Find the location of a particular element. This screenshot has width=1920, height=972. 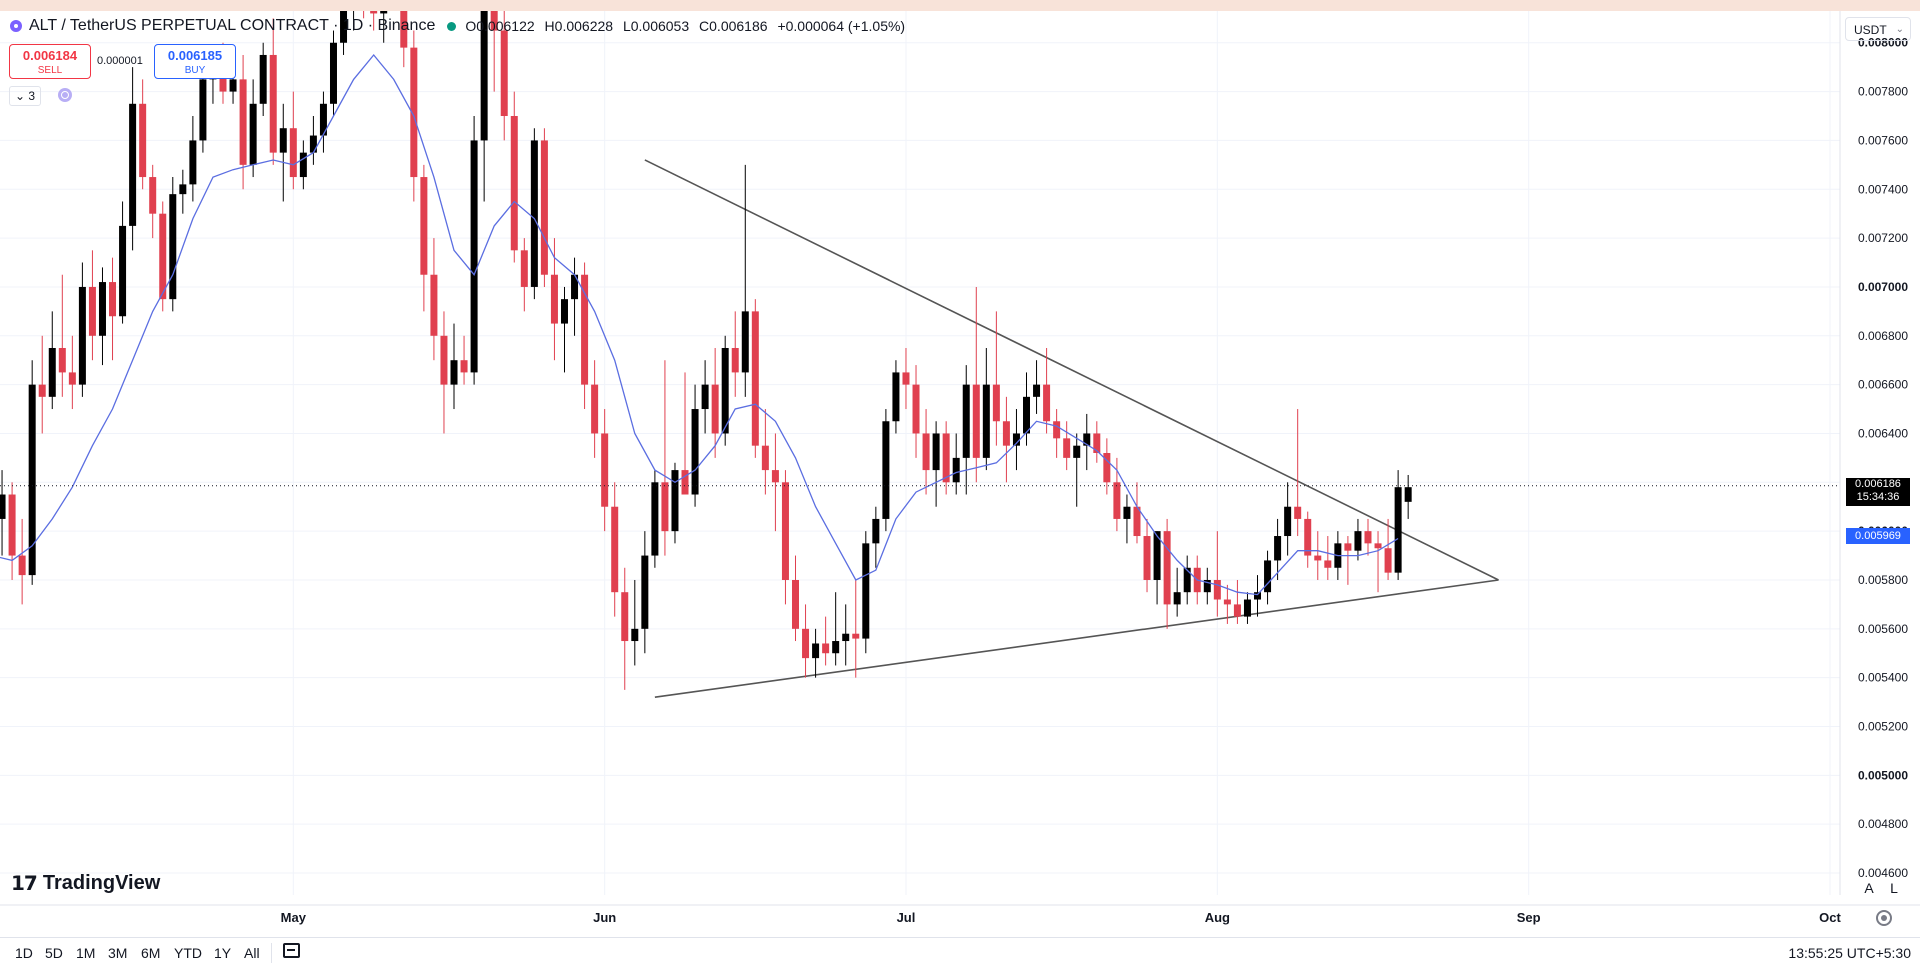

gear-icon is located at coordinates (1884, 918).